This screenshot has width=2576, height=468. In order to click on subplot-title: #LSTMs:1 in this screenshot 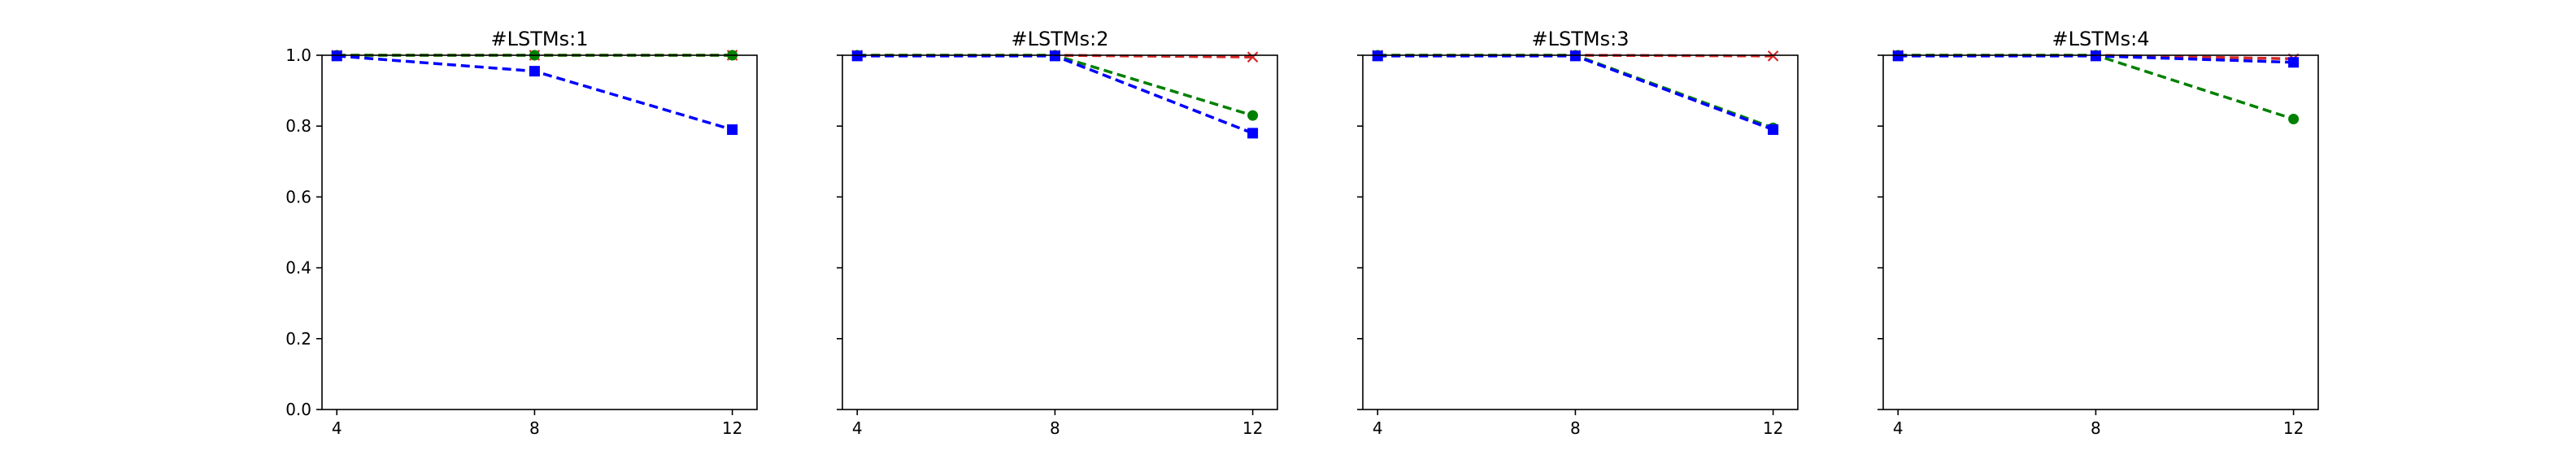, I will do `click(540, 39)`.